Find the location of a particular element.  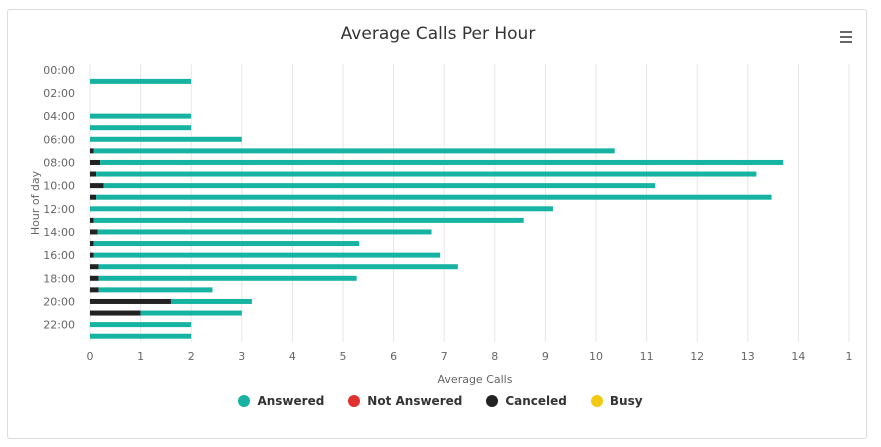

x-tick-label: 14 is located at coordinates (798, 356).